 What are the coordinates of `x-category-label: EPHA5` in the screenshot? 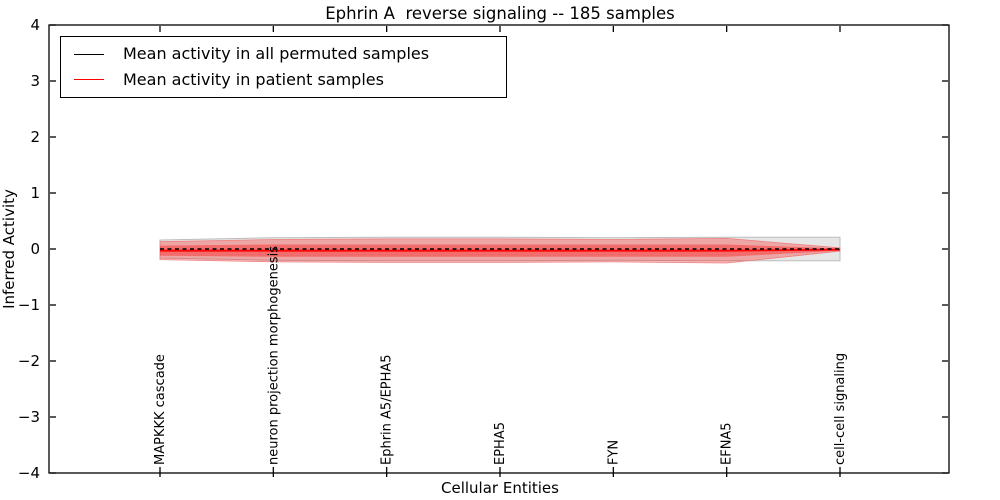 It's located at (500, 443).